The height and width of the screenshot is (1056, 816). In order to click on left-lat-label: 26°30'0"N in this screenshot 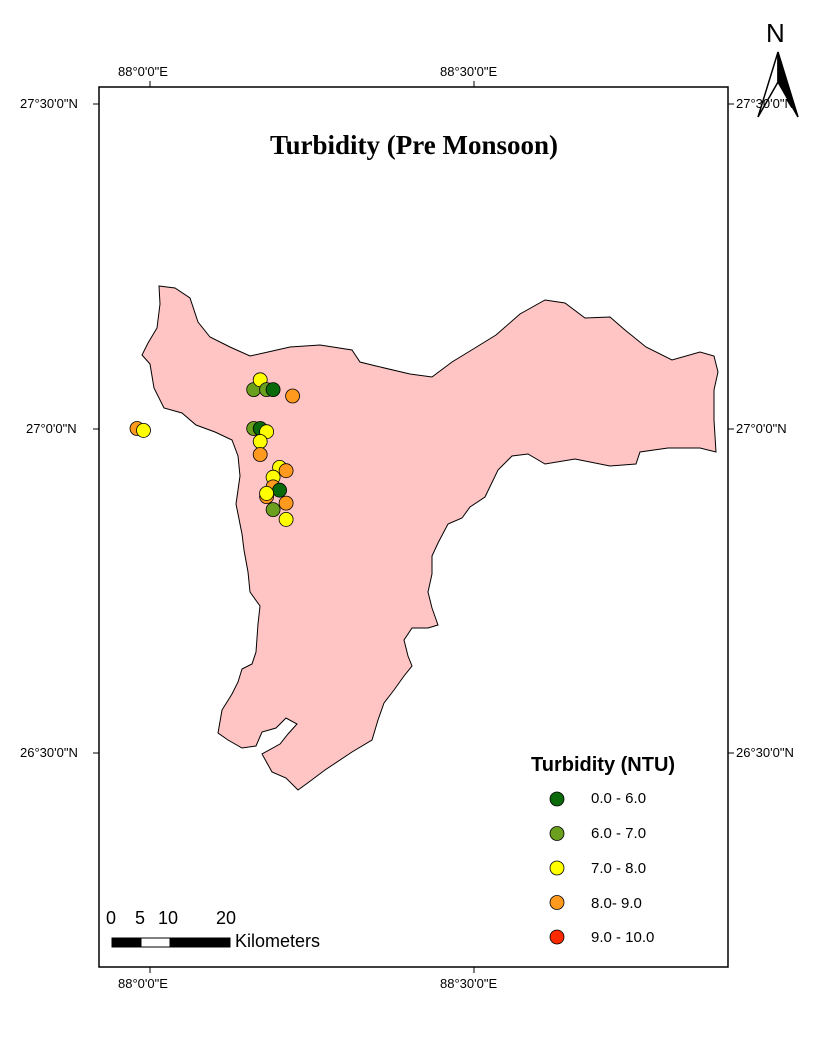, I will do `click(49, 752)`.